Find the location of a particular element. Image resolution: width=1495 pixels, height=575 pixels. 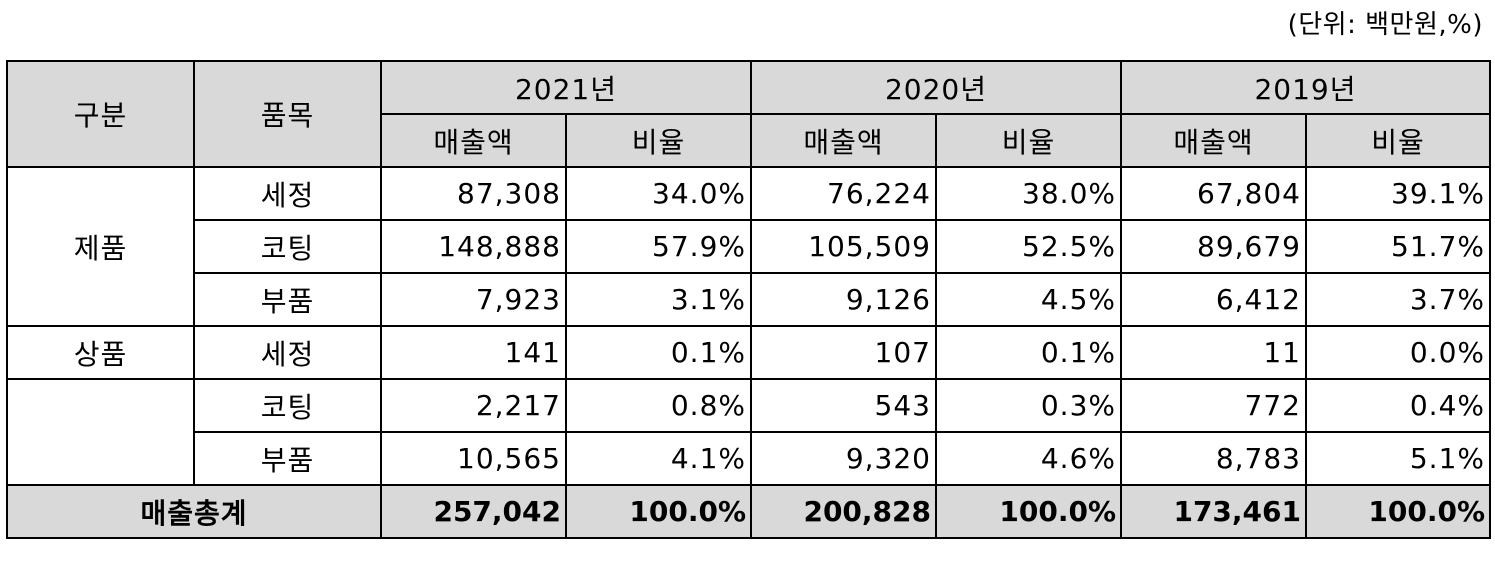

ratio-cell: 0.4% is located at coordinates (1398, 405).